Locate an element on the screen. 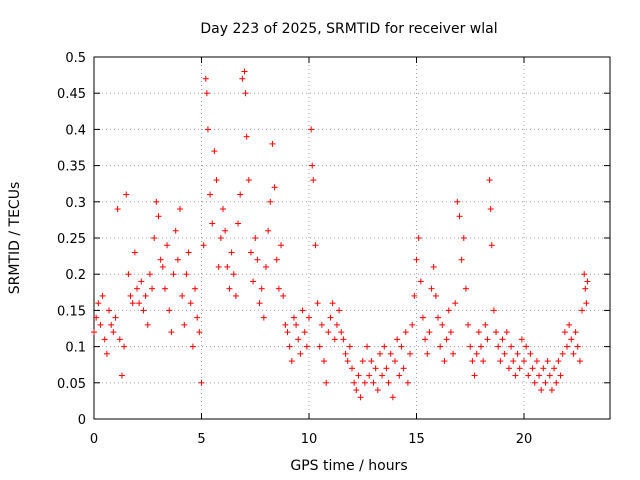 The height and width of the screenshot is (480, 640). y-tick-label: 0.15 is located at coordinates (71, 311).